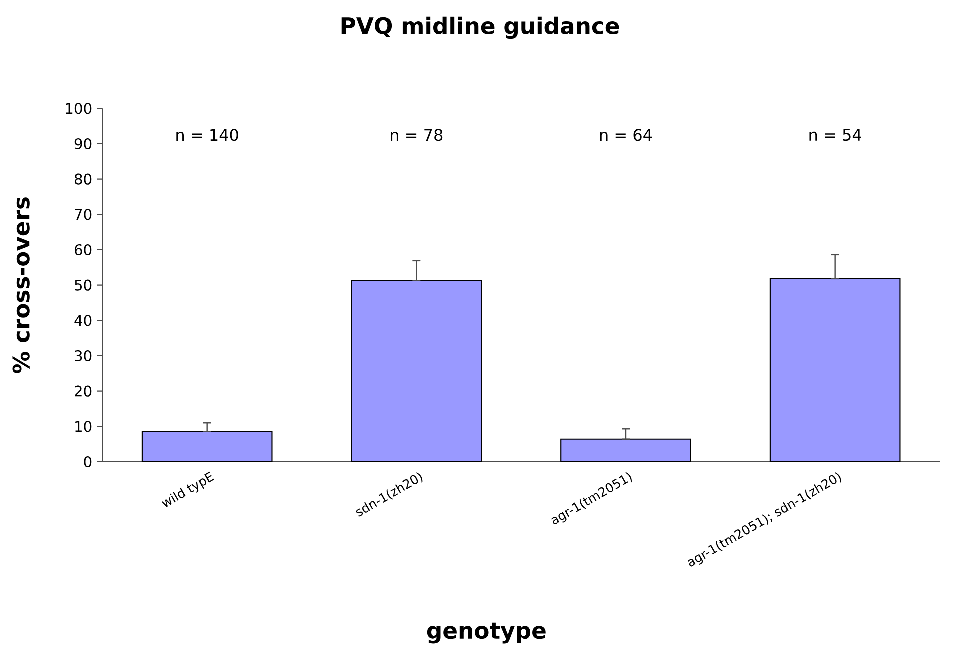 This screenshot has height=652, width=958. What do you see at coordinates (84, 426) in the screenshot?
I see `y-tick-label: 10` at bounding box center [84, 426].